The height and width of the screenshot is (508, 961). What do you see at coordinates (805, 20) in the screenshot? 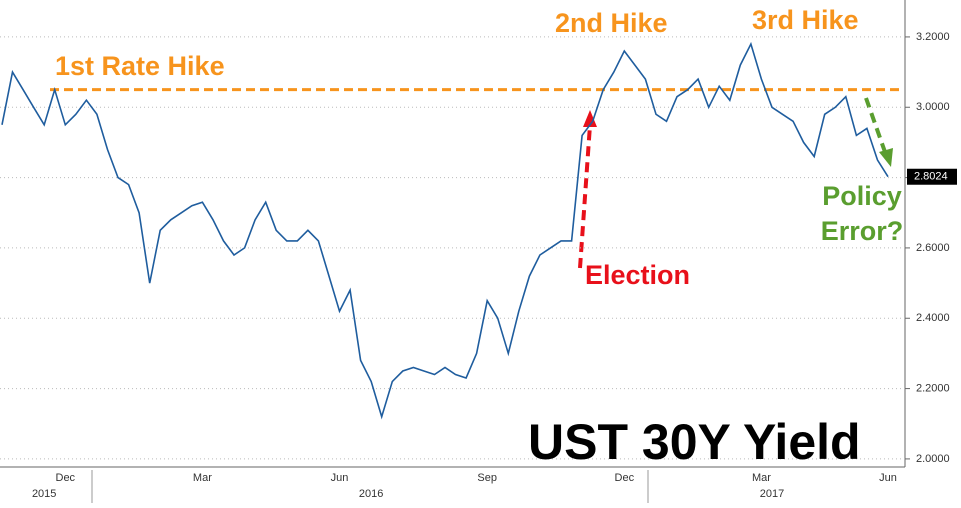
I see `annotation: 3rd Hike` at bounding box center [805, 20].